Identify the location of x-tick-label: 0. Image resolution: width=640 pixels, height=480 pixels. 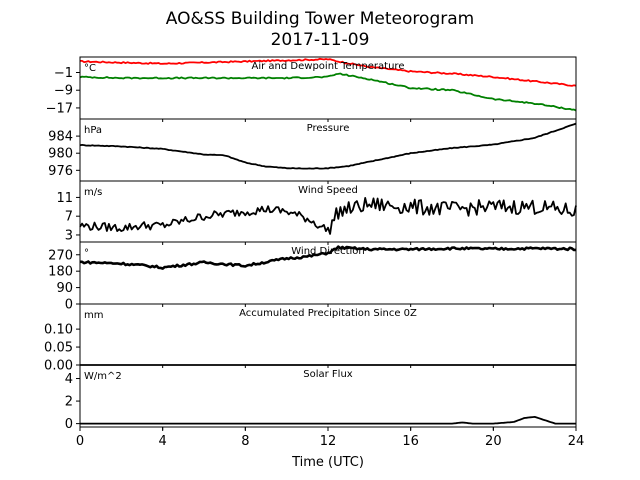
(80, 441).